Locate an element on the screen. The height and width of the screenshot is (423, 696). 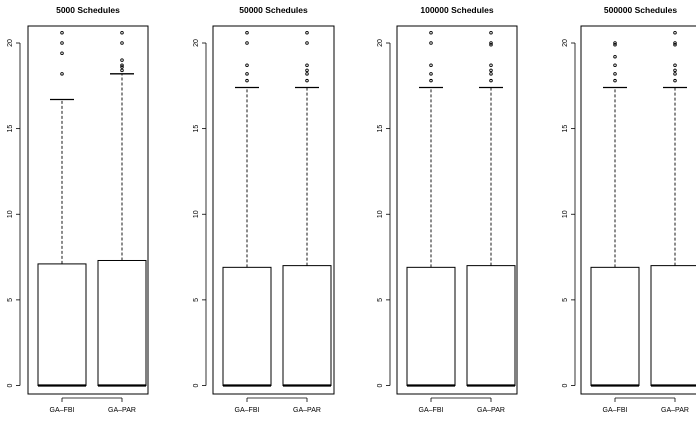
plot-frame is located at coordinates (638, 210).